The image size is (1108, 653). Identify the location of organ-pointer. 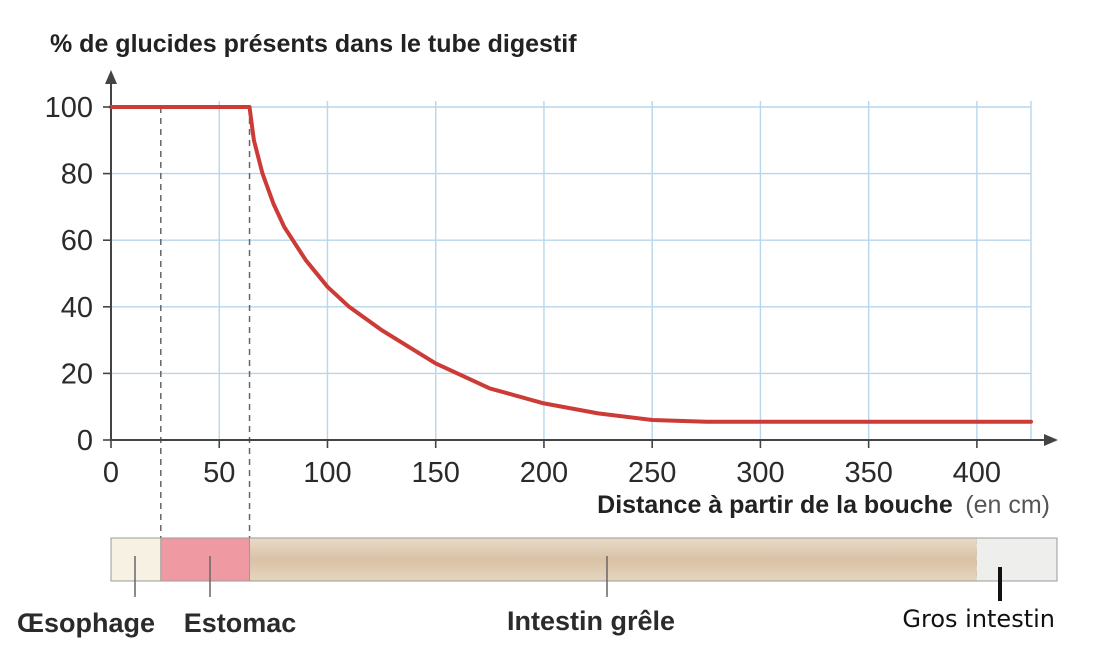
(1000, 584).